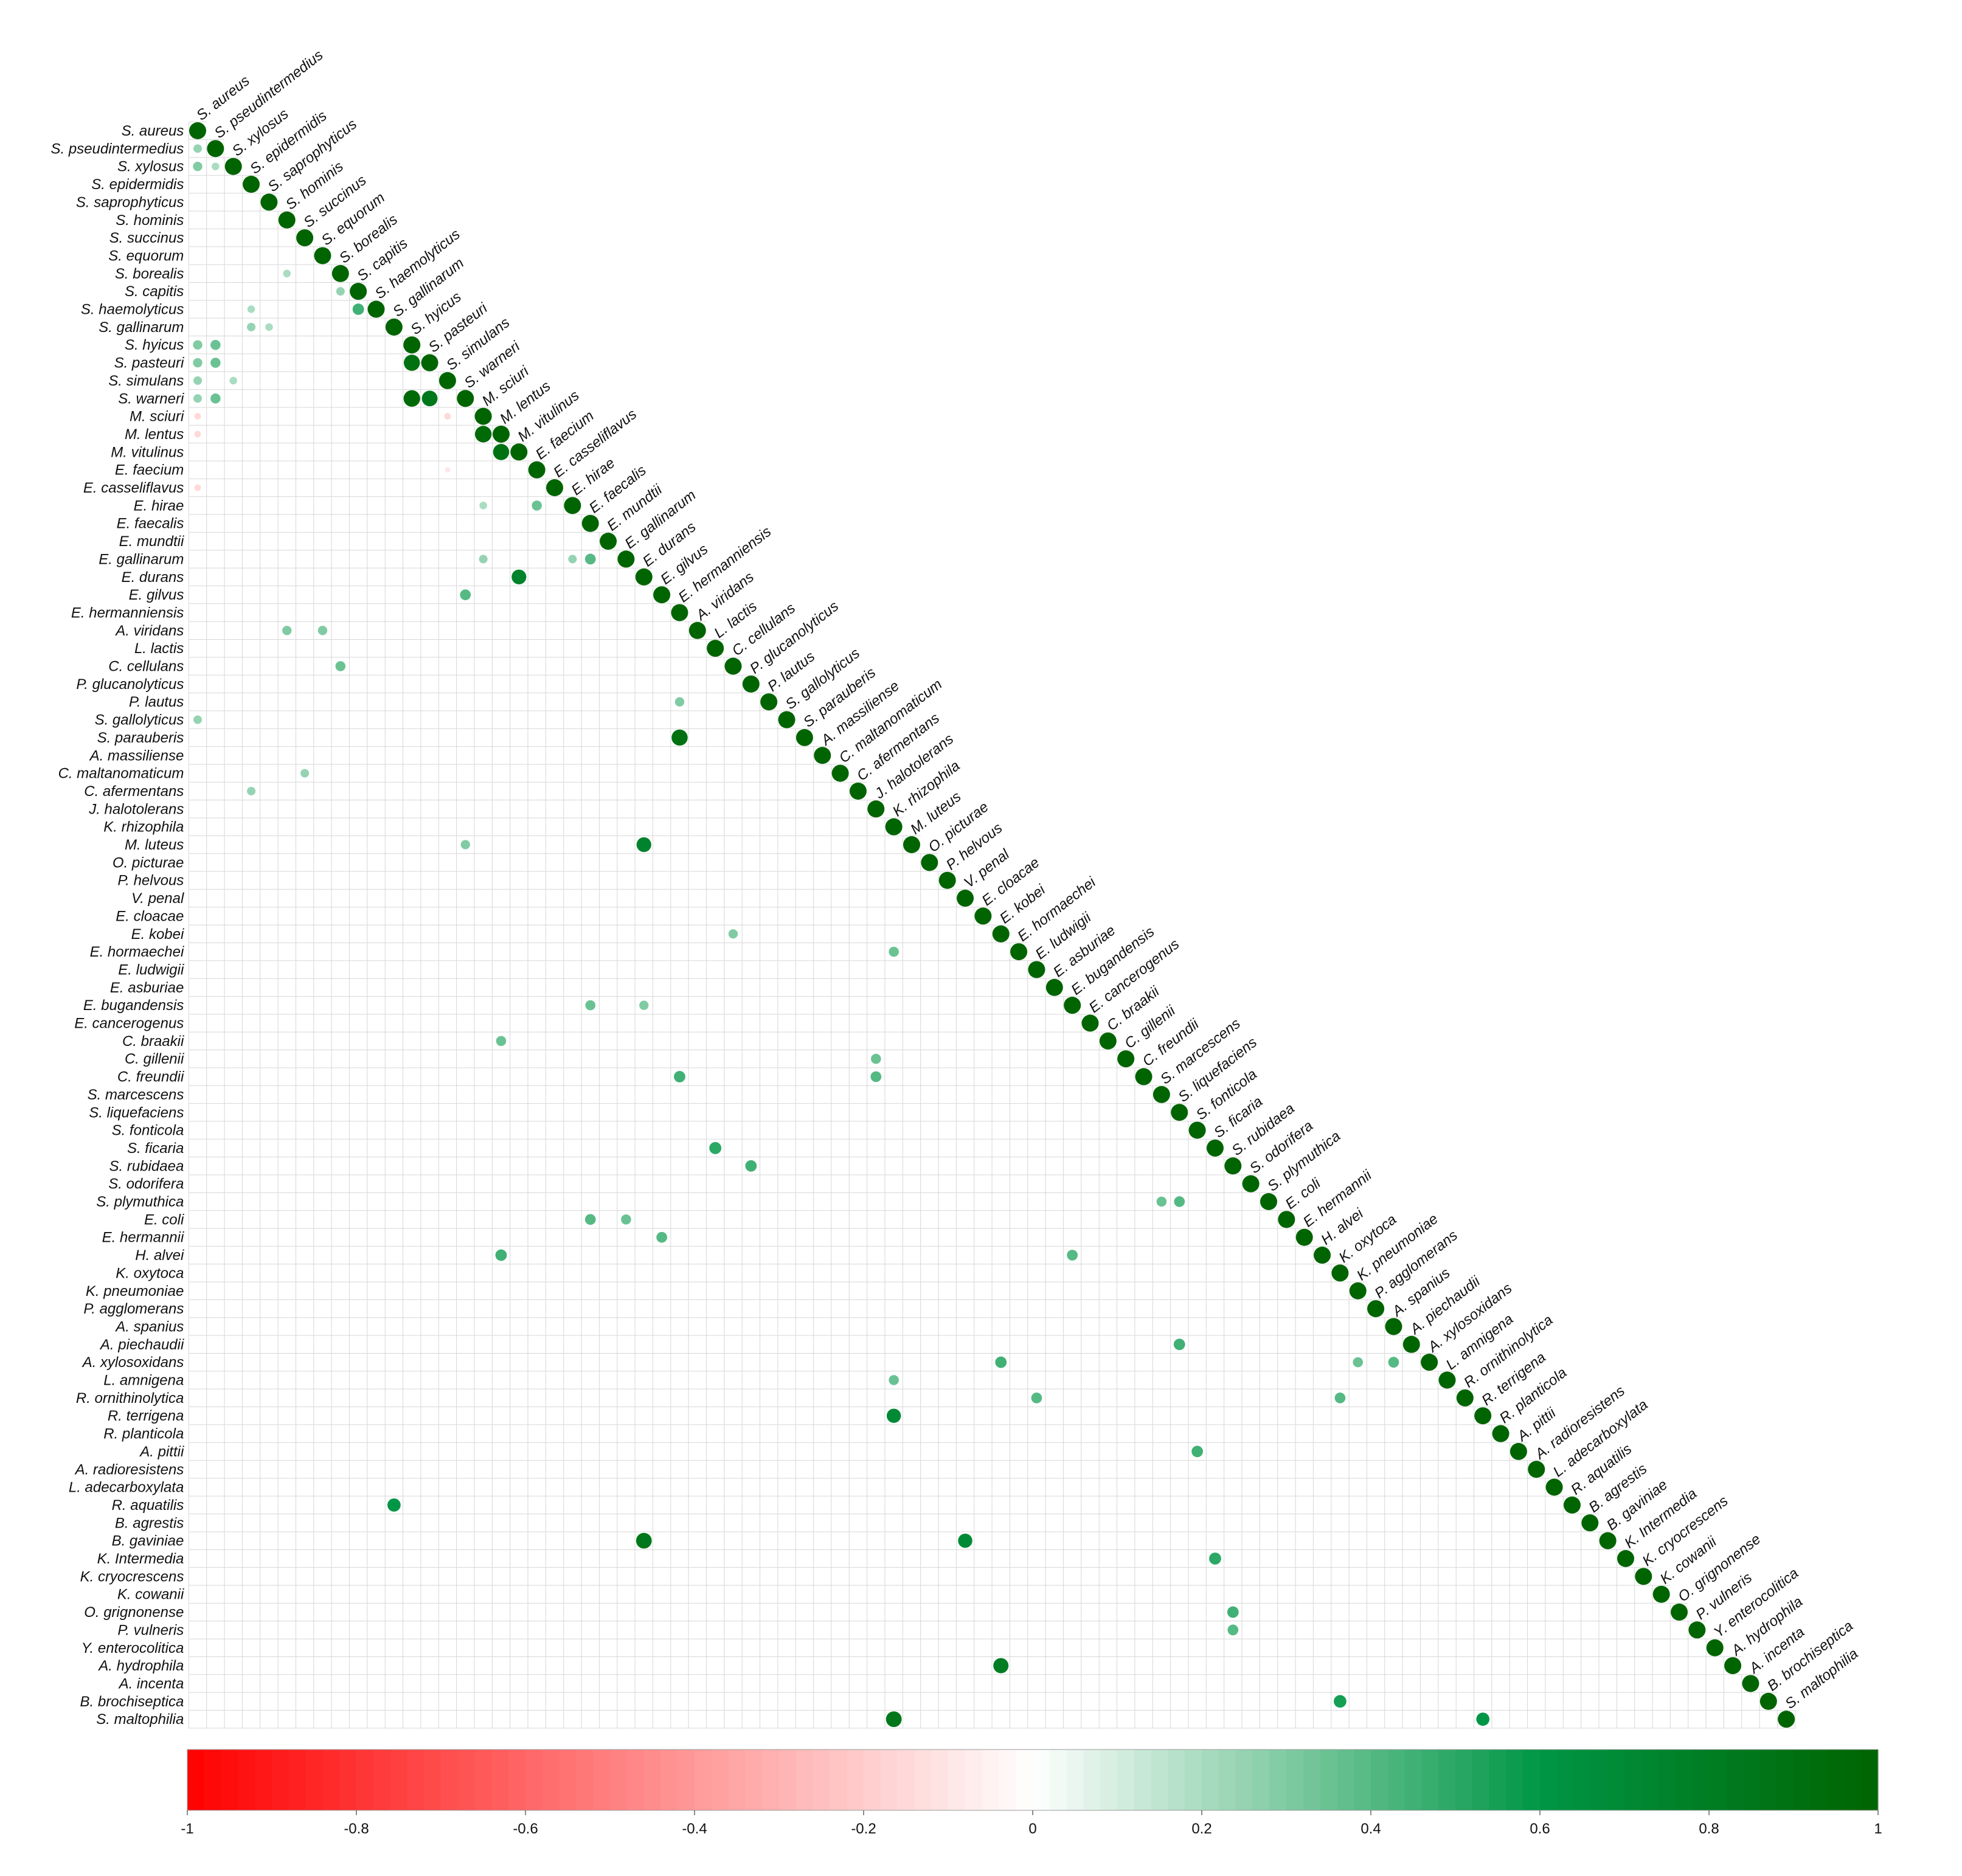 The image size is (1962, 1876). Describe the element at coordinates (159, 505) in the screenshot. I see `row-label: E. hirae` at that location.